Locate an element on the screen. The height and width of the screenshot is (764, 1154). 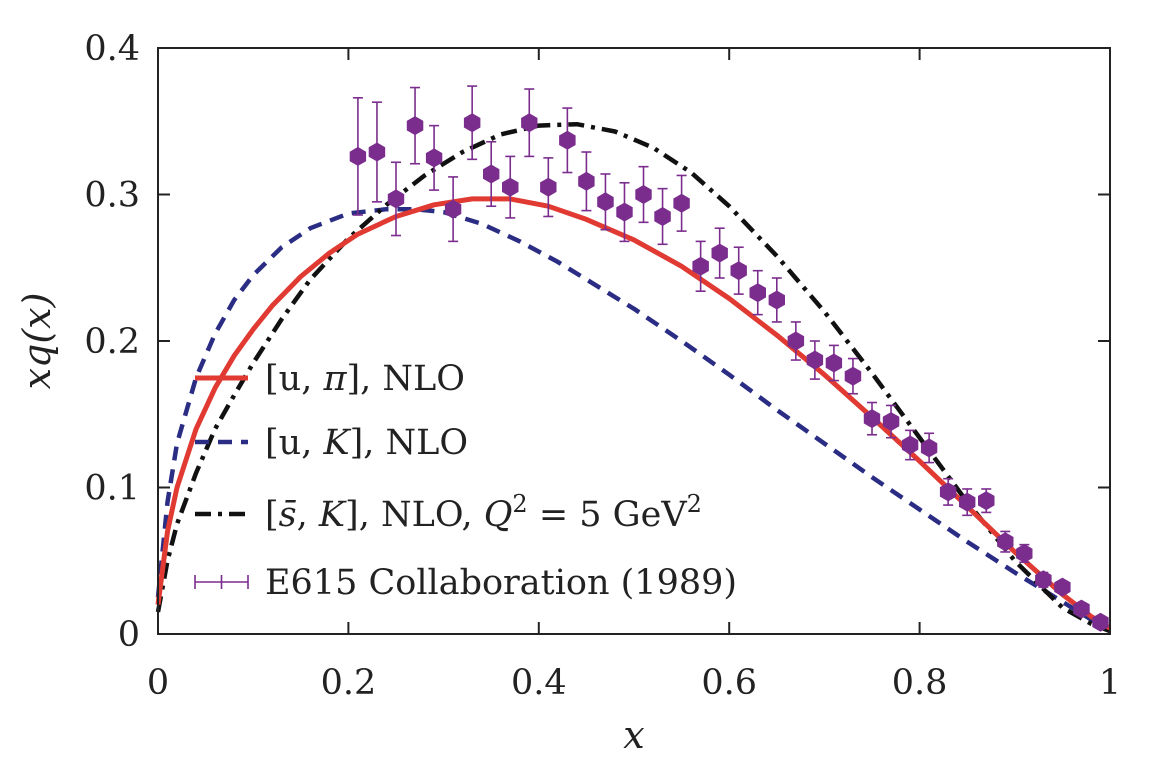
legend-u-k-close: ], NLO is located at coordinates (409, 443).